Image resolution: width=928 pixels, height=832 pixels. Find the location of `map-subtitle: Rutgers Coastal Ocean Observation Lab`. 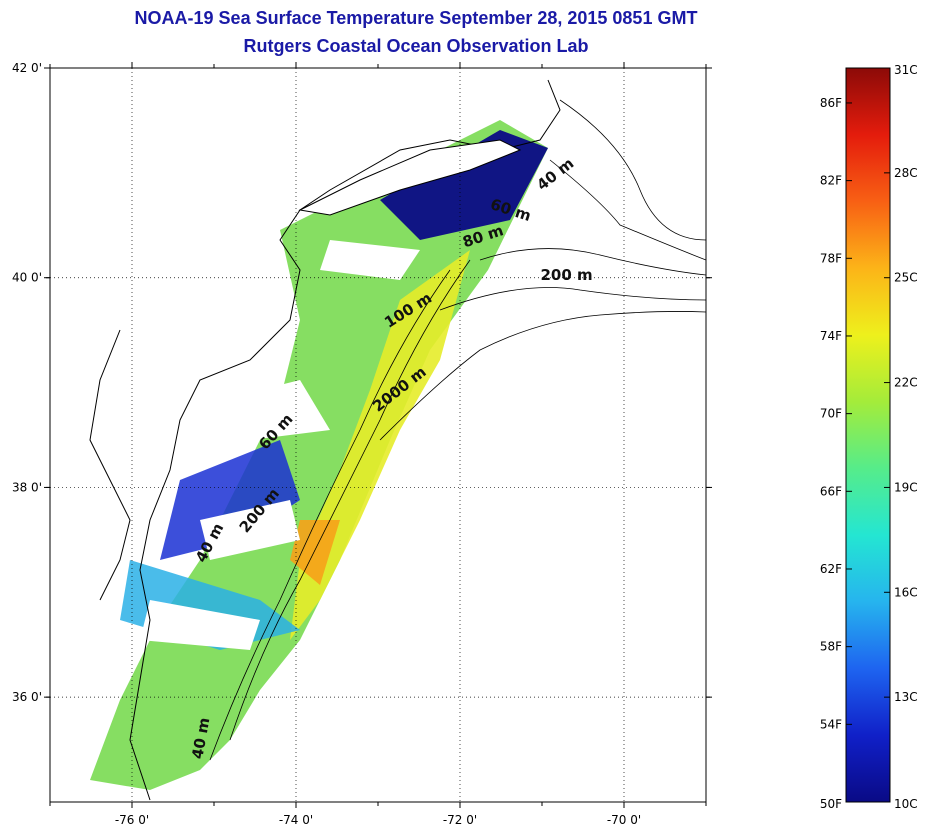

map-subtitle: Rutgers Coastal Ocean Observation Lab is located at coordinates (416, 46).